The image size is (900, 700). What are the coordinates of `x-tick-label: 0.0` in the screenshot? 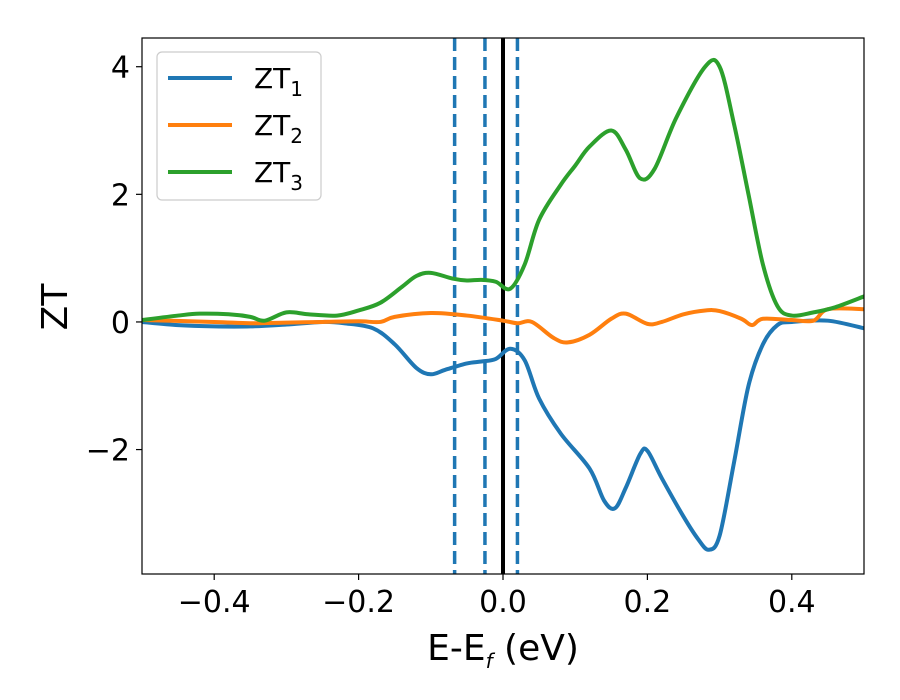 It's located at (503, 602).